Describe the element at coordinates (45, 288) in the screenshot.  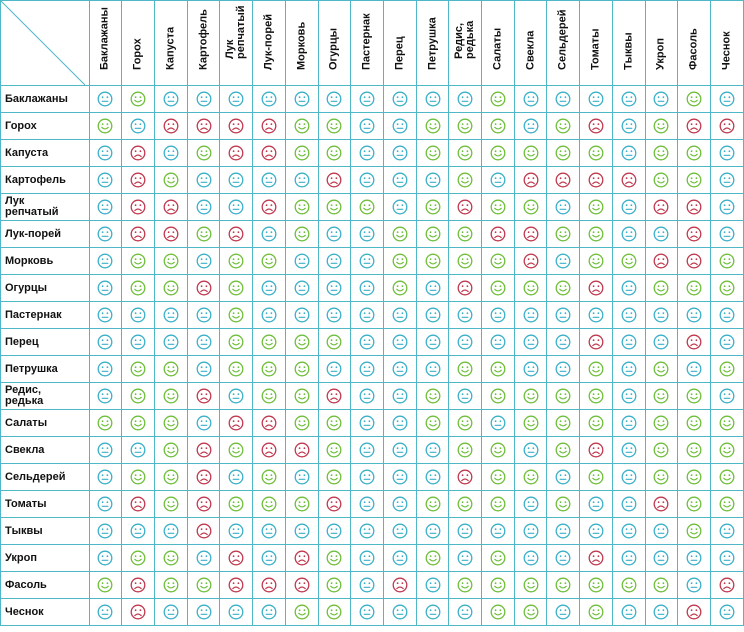
I see `row-header-огурцы: Огурцы` at that location.